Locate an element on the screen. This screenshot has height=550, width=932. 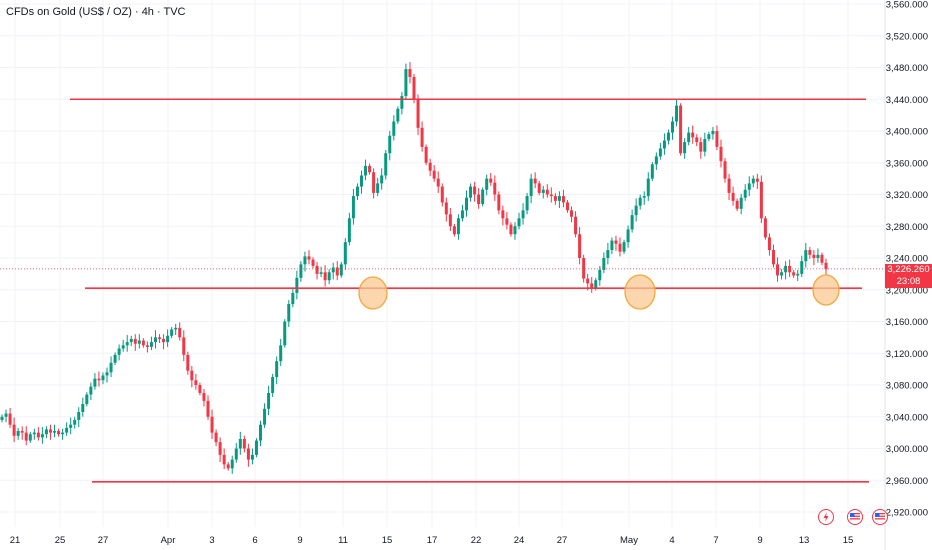
x-tick-label: 24 is located at coordinates (519, 540).